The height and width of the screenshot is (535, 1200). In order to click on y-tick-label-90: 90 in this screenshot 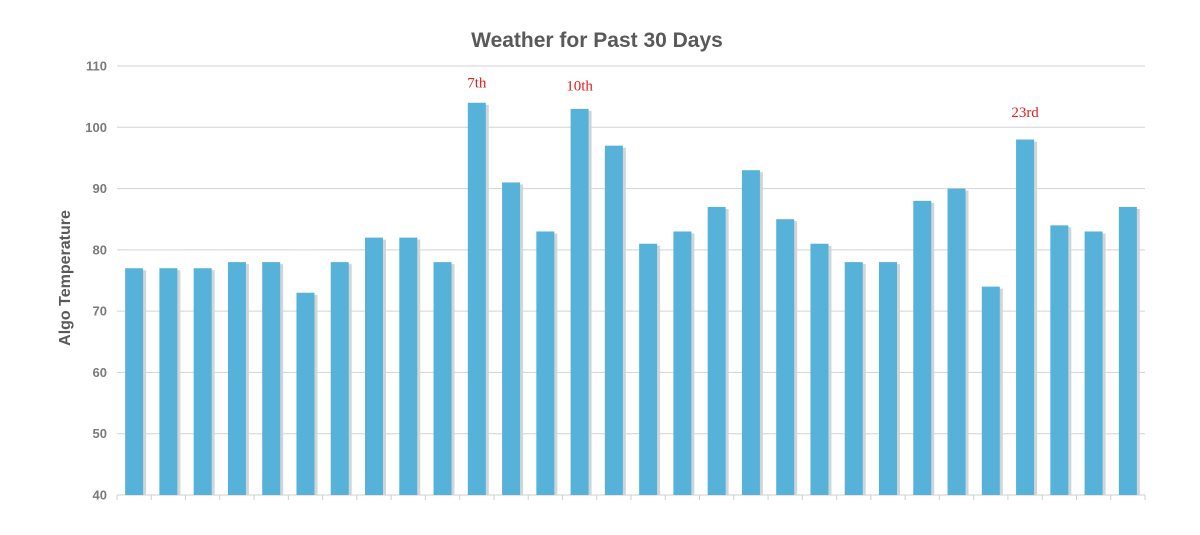, I will do `click(100, 188)`.